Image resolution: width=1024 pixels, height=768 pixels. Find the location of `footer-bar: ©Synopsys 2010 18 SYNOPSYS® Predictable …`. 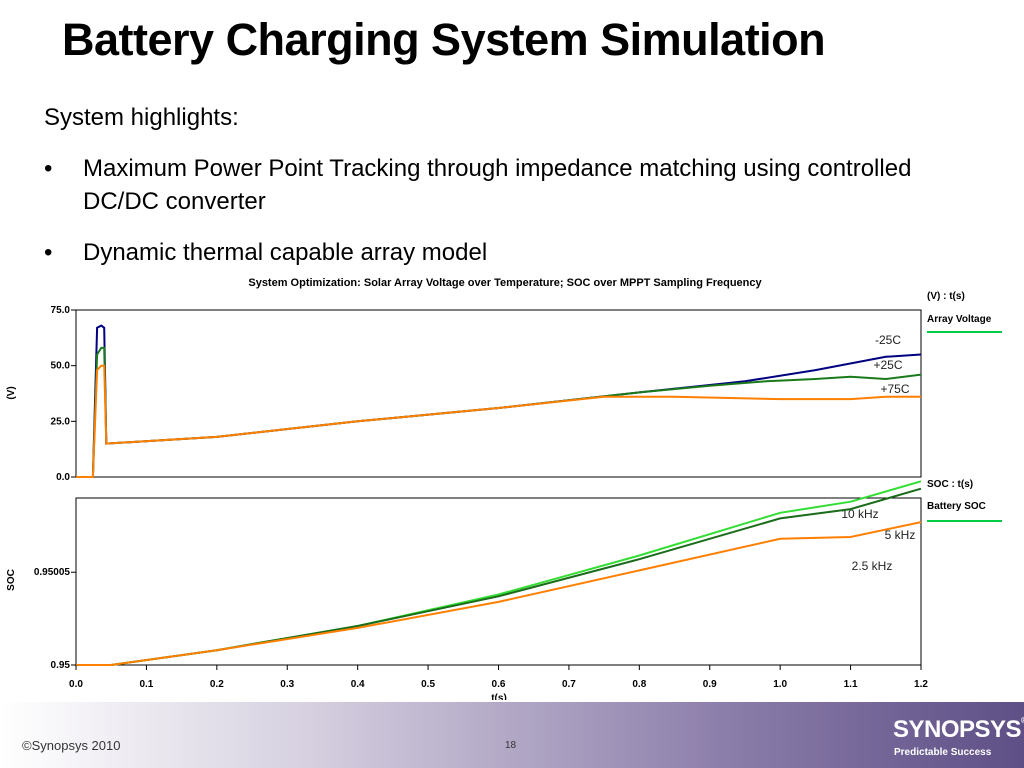

footer-bar: ©Synopsys 2010 18 SYNOPSYS® Predictable … is located at coordinates (512, 735).